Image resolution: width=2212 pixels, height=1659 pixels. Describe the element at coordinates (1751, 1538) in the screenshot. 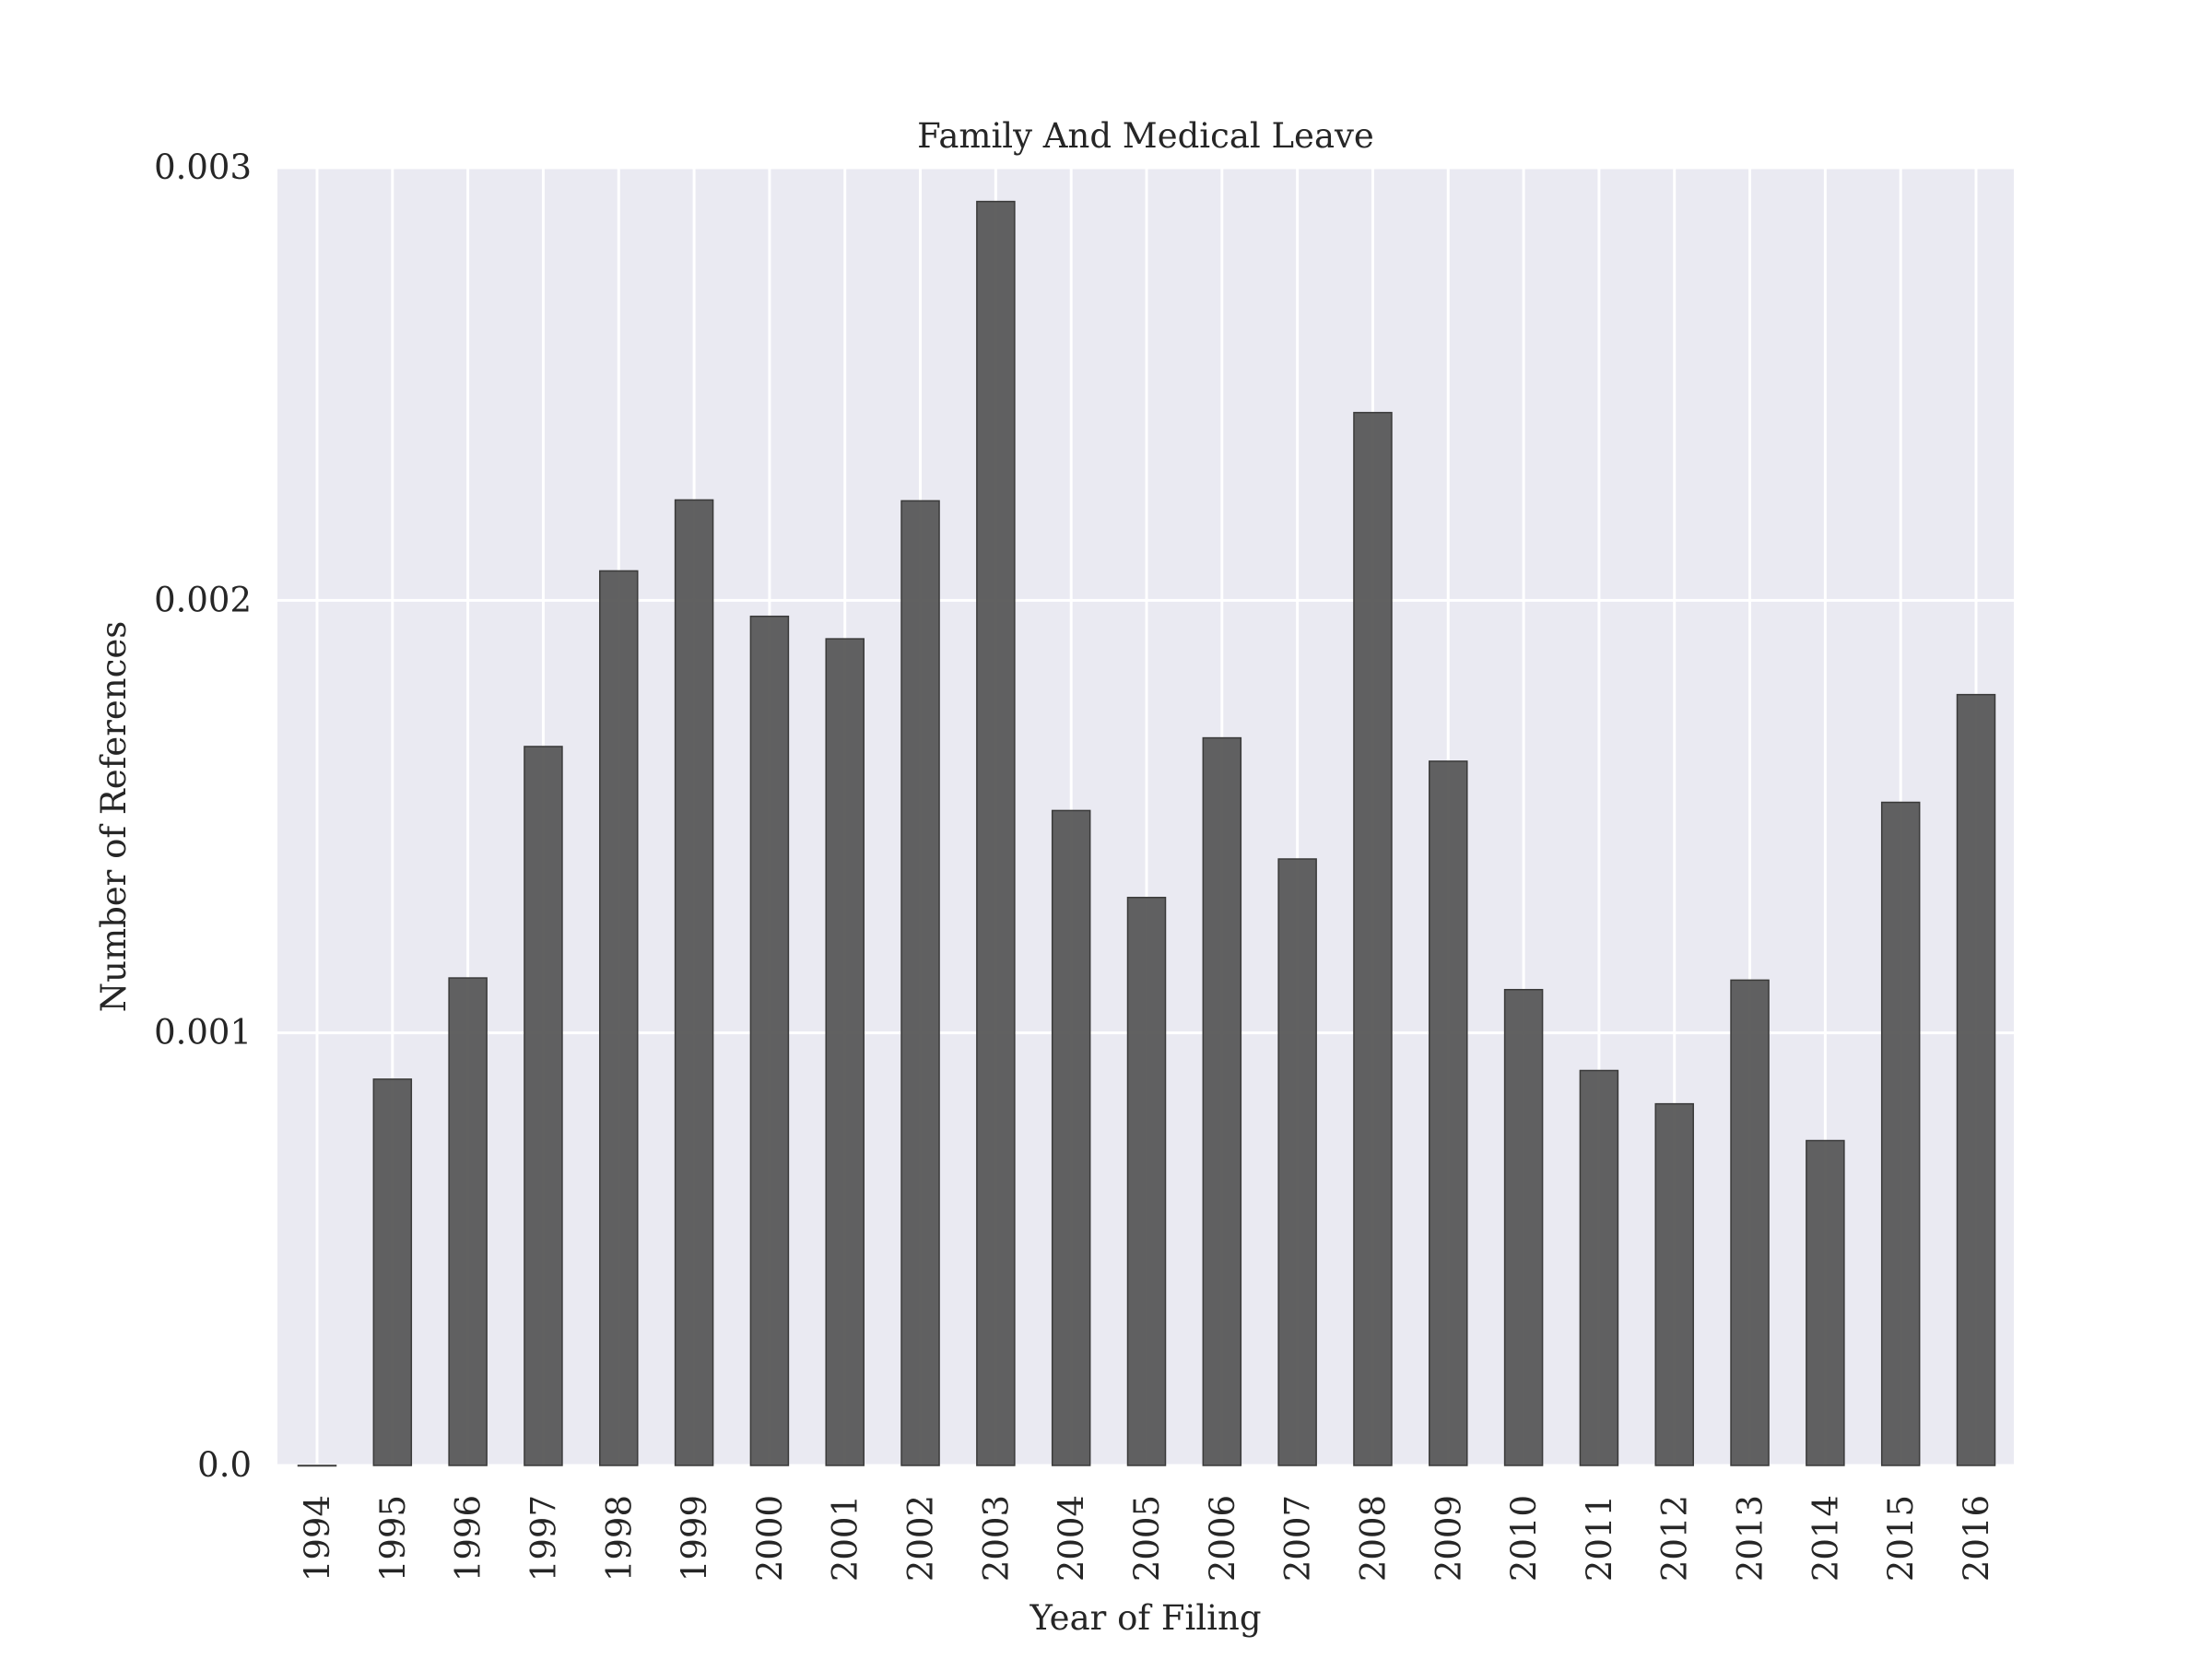

I see `x-tick-label: 2013` at that location.